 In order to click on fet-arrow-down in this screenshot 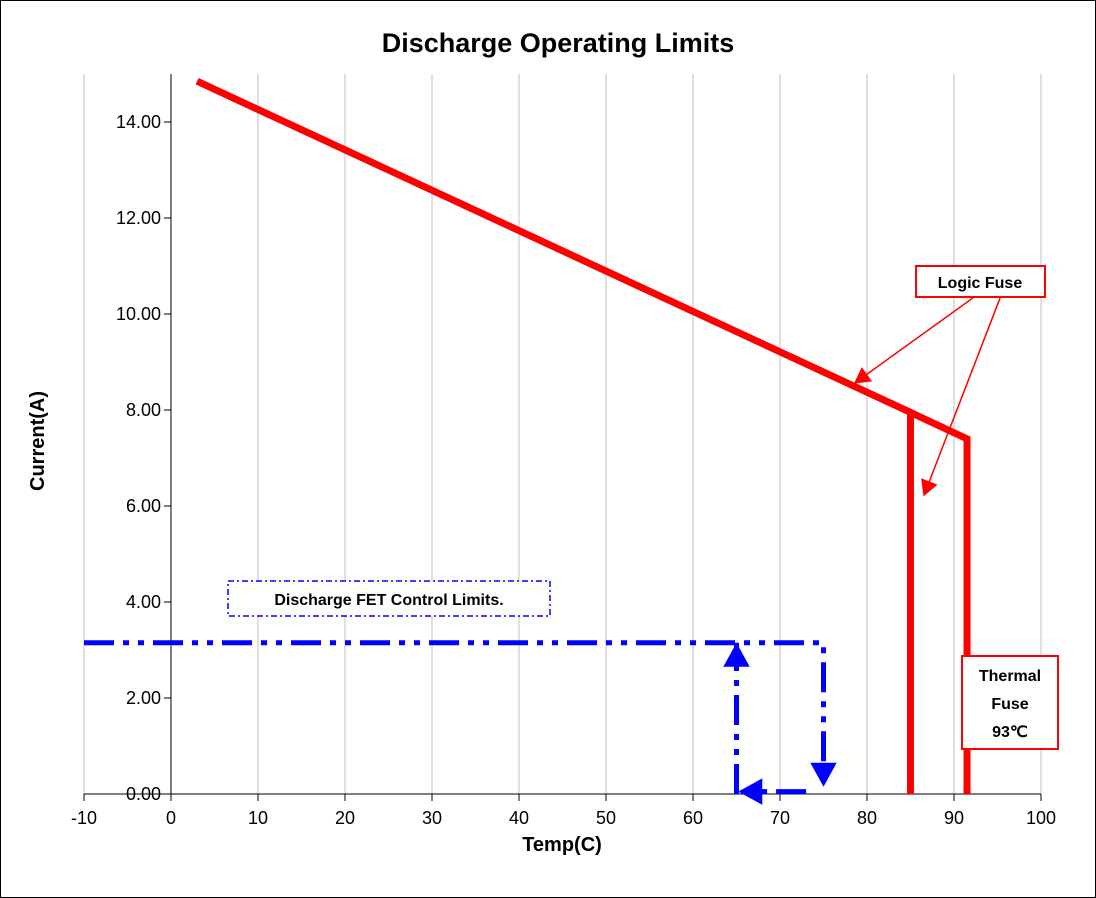, I will do `click(823, 754)`.